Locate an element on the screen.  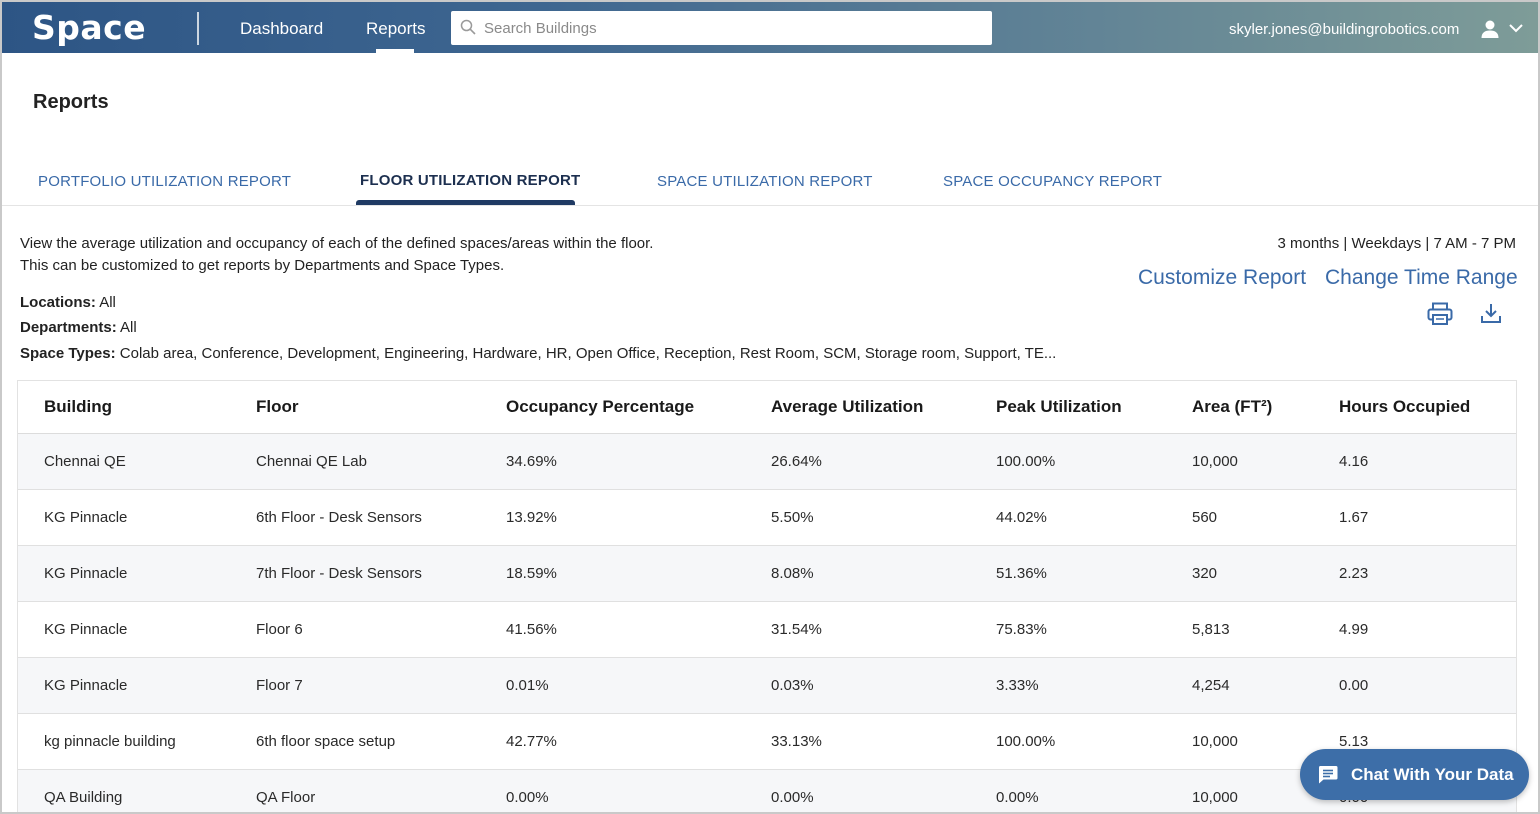
cell-peak-utilization: 0.00% is located at coordinates (1094, 790).